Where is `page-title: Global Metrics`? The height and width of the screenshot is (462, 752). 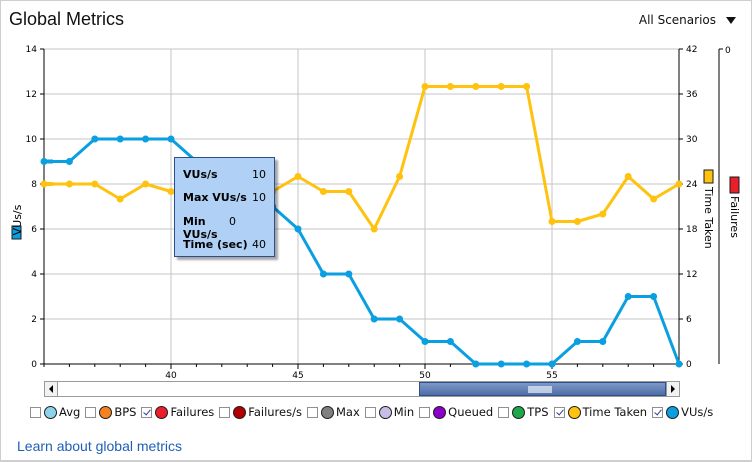 page-title: Global Metrics is located at coordinates (67, 19).